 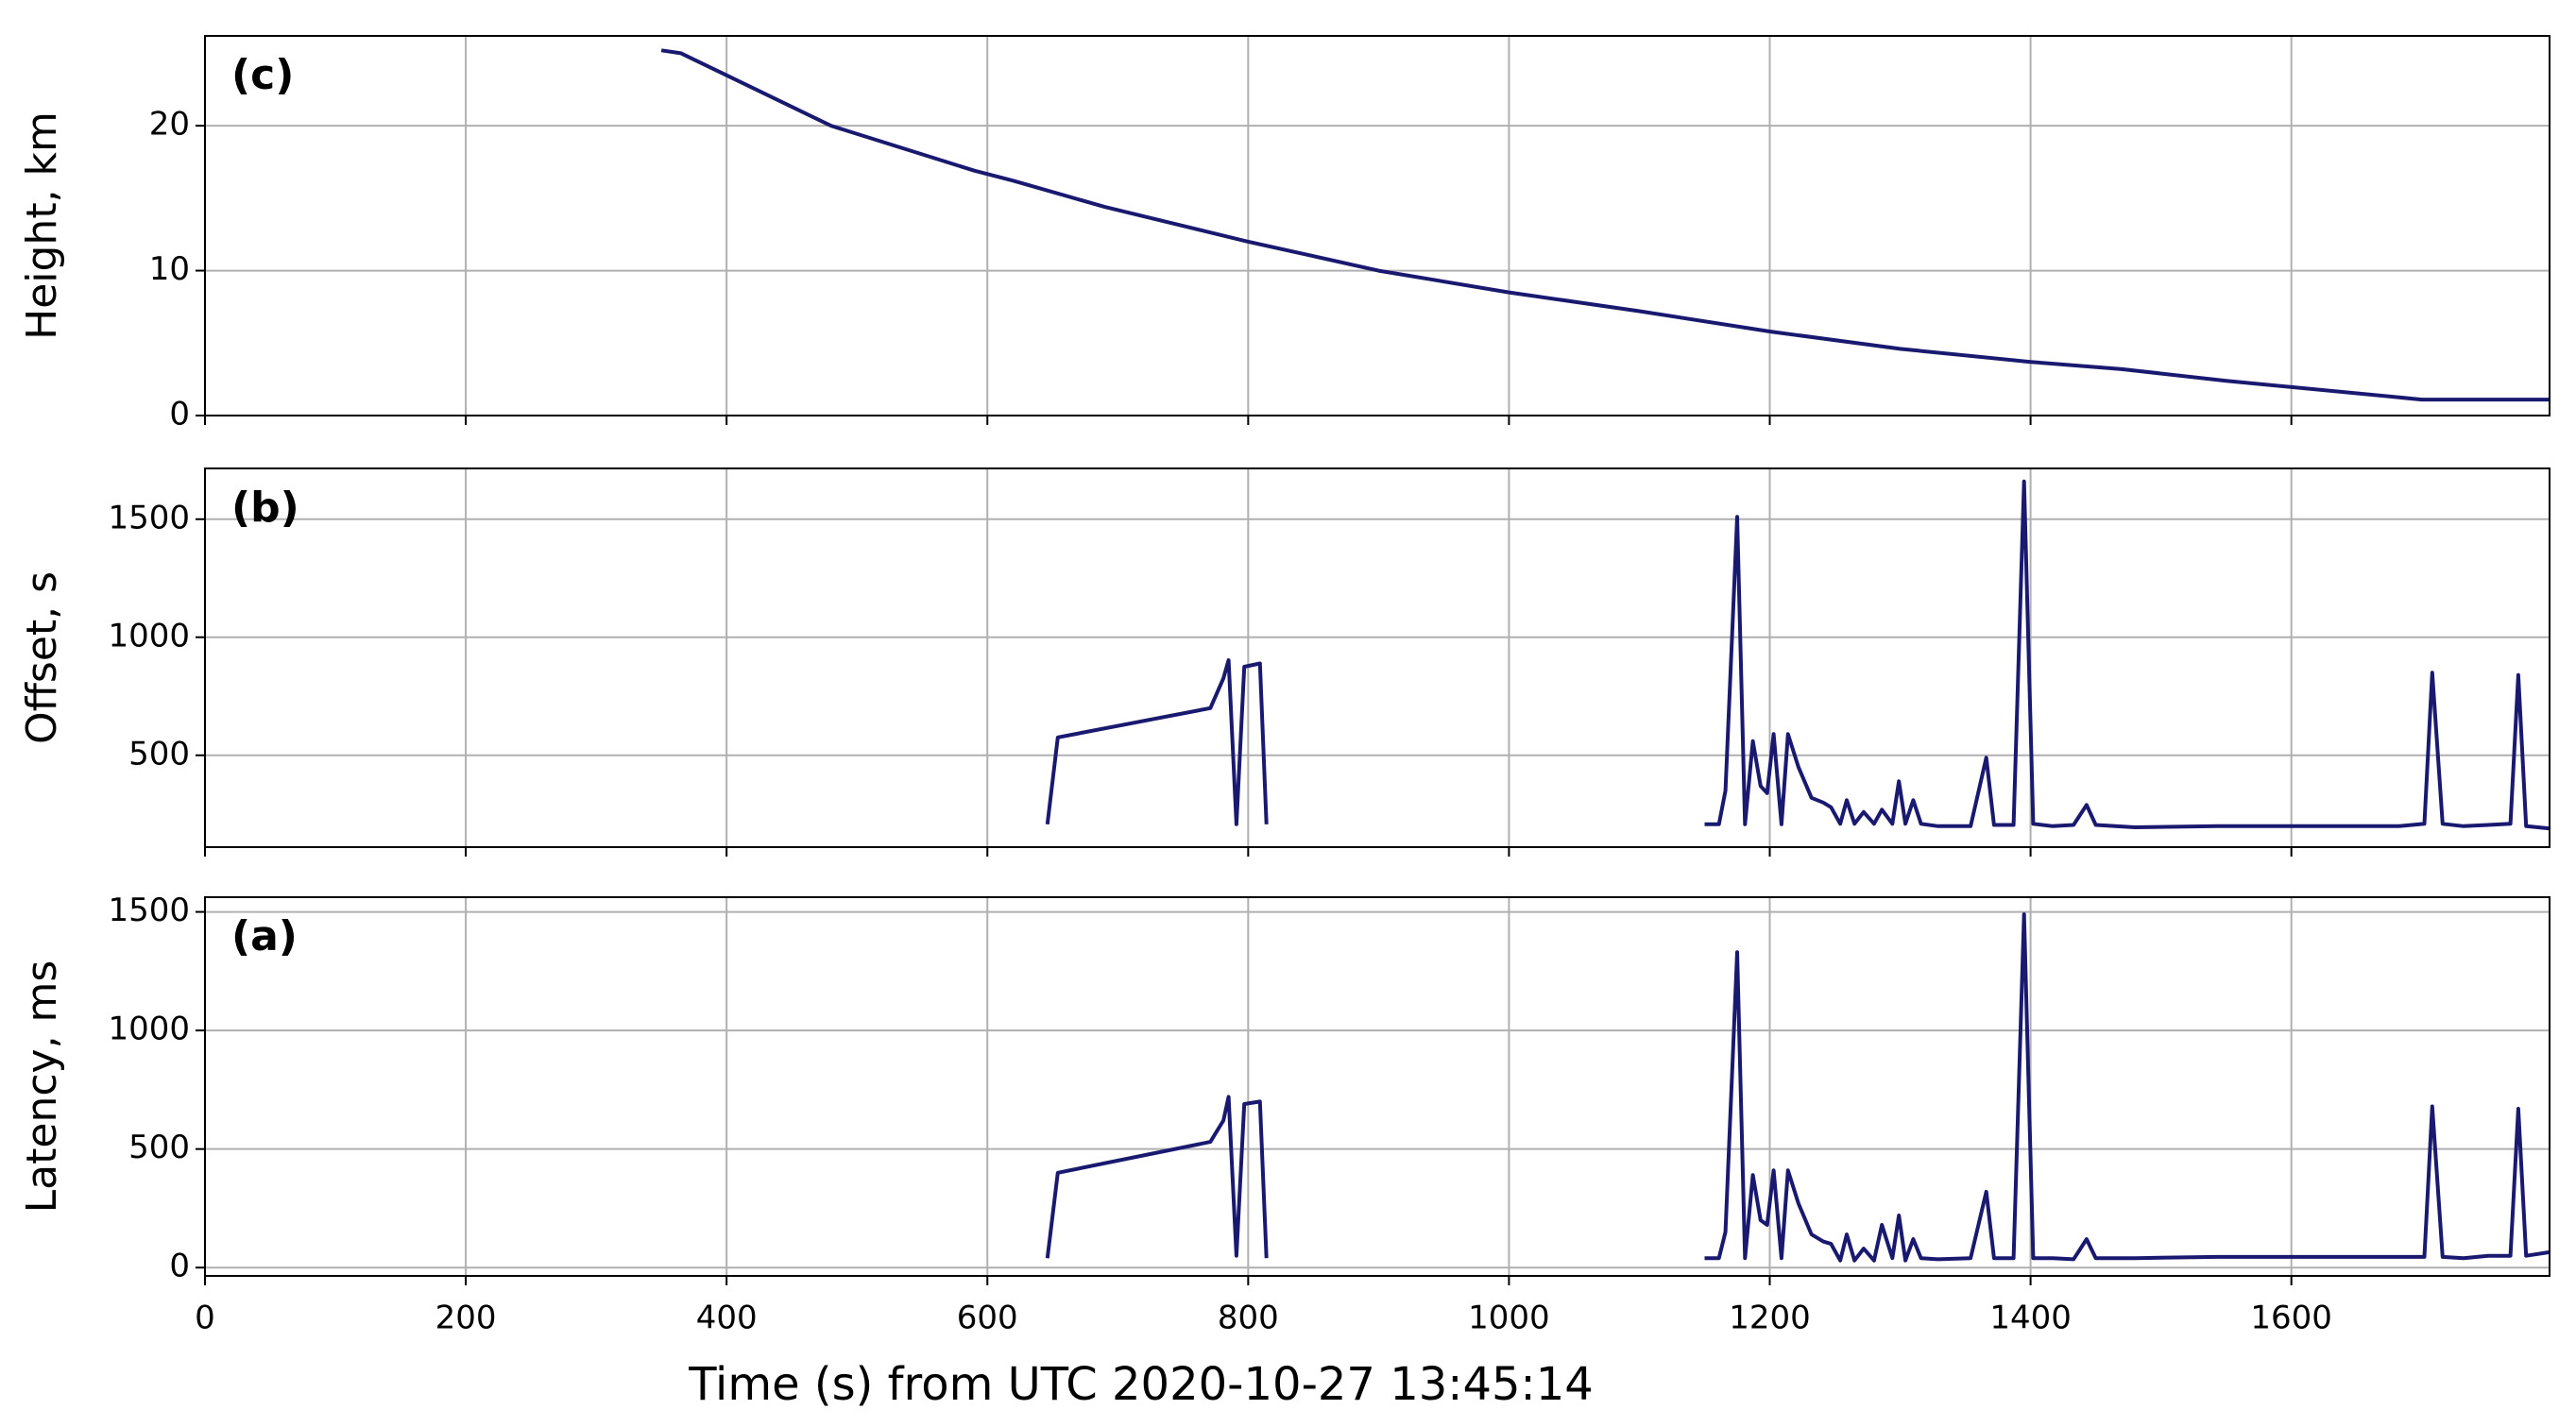 What do you see at coordinates (262, 75) in the screenshot?
I see `panel-label: (c)` at bounding box center [262, 75].